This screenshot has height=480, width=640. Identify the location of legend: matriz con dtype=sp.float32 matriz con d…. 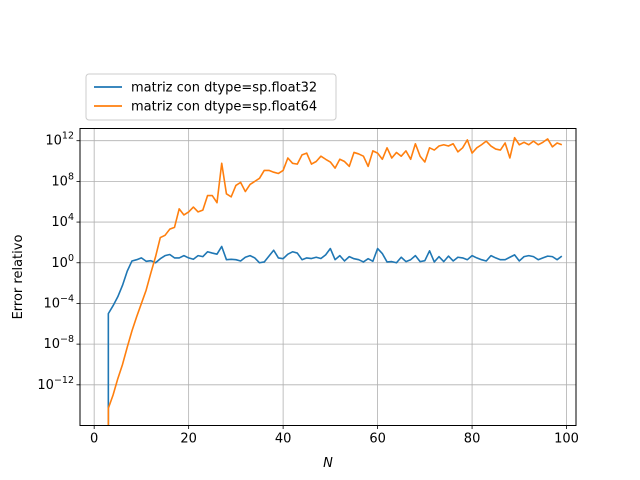
(211, 97).